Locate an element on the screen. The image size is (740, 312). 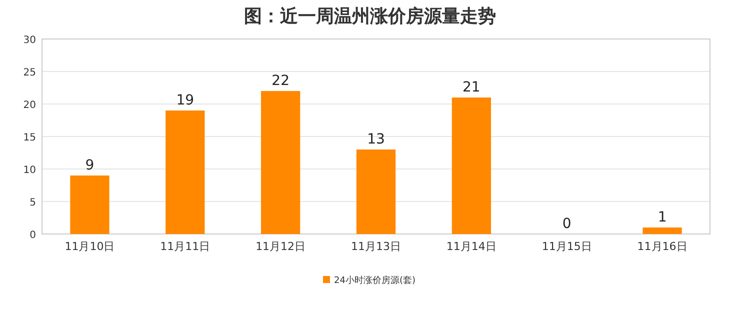
data-label: 22 is located at coordinates (281, 81).